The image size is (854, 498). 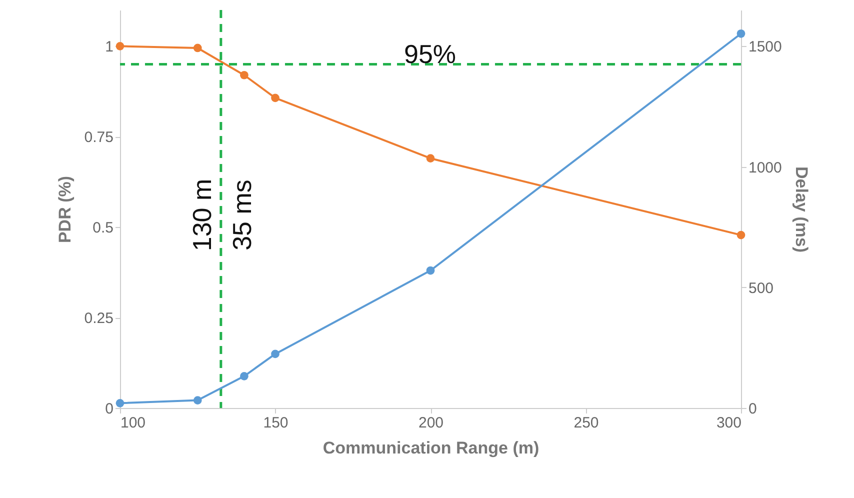 What do you see at coordinates (99, 137) in the screenshot?
I see `y-tick-label: 0.75` at bounding box center [99, 137].